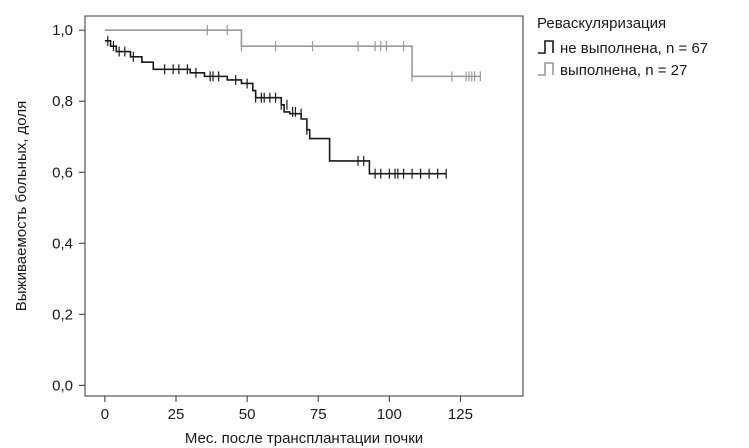 The height and width of the screenshot is (448, 749). I want to click on legend-item: выполнена, n = 27, so click(612, 70).